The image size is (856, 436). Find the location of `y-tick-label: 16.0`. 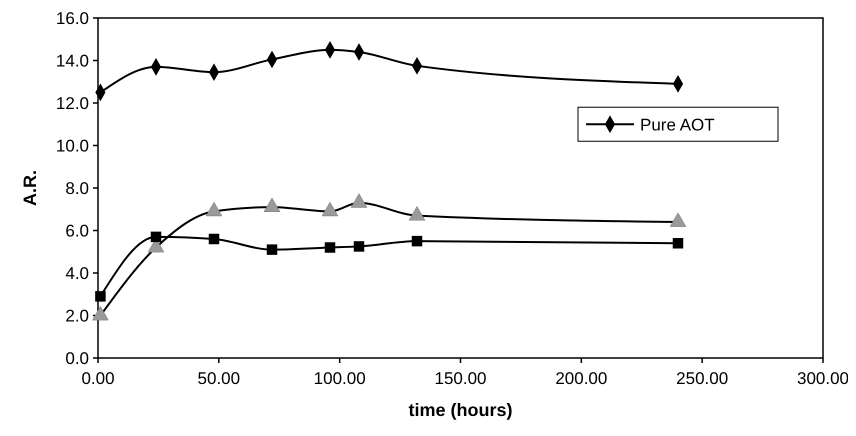

y-tick-label: 16.0 is located at coordinates (72, 18).